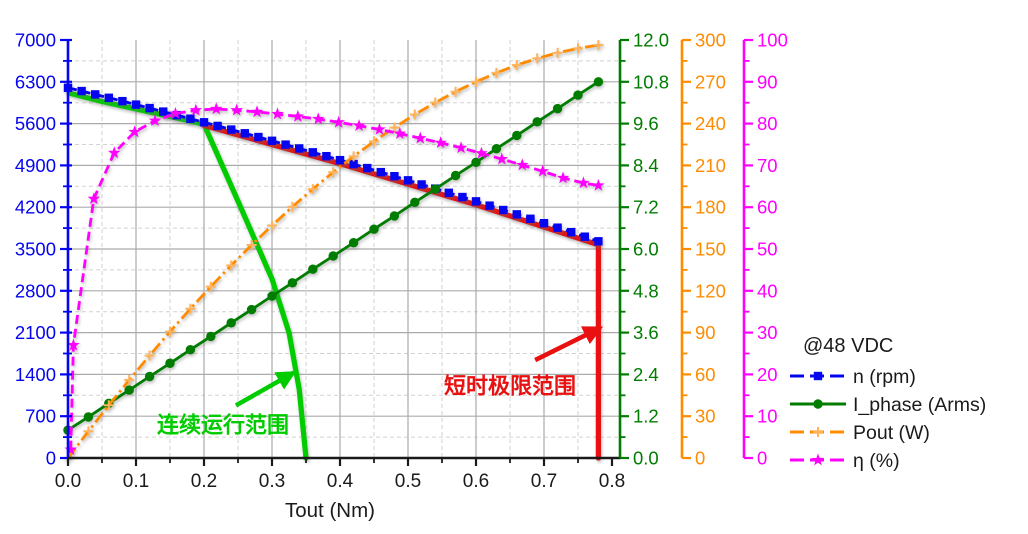 Image resolution: width=1028 pixels, height=534 pixels. Describe the element at coordinates (710, 40) in the screenshot. I see `right-axis-tick-label-pout: 300` at that location.